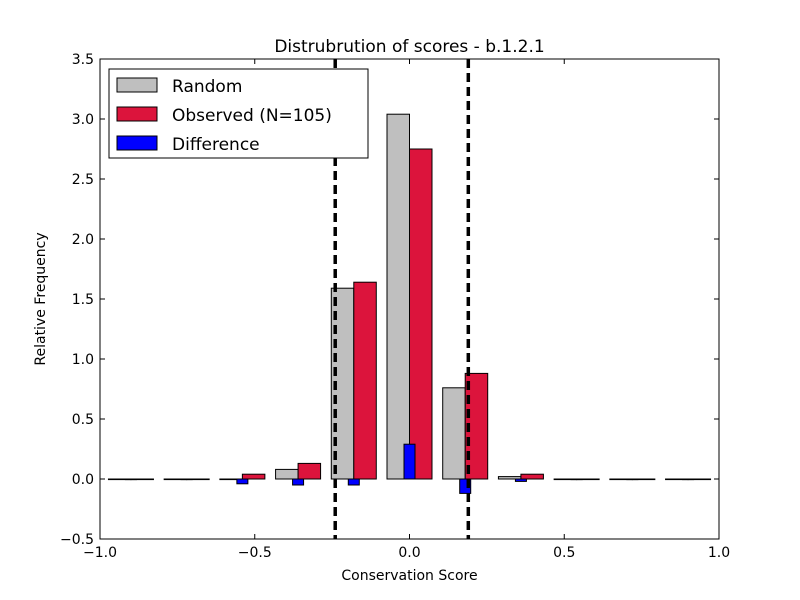 The height and width of the screenshot is (600, 800). I want to click on y-tick-label-6: 2.5, so click(83, 180).